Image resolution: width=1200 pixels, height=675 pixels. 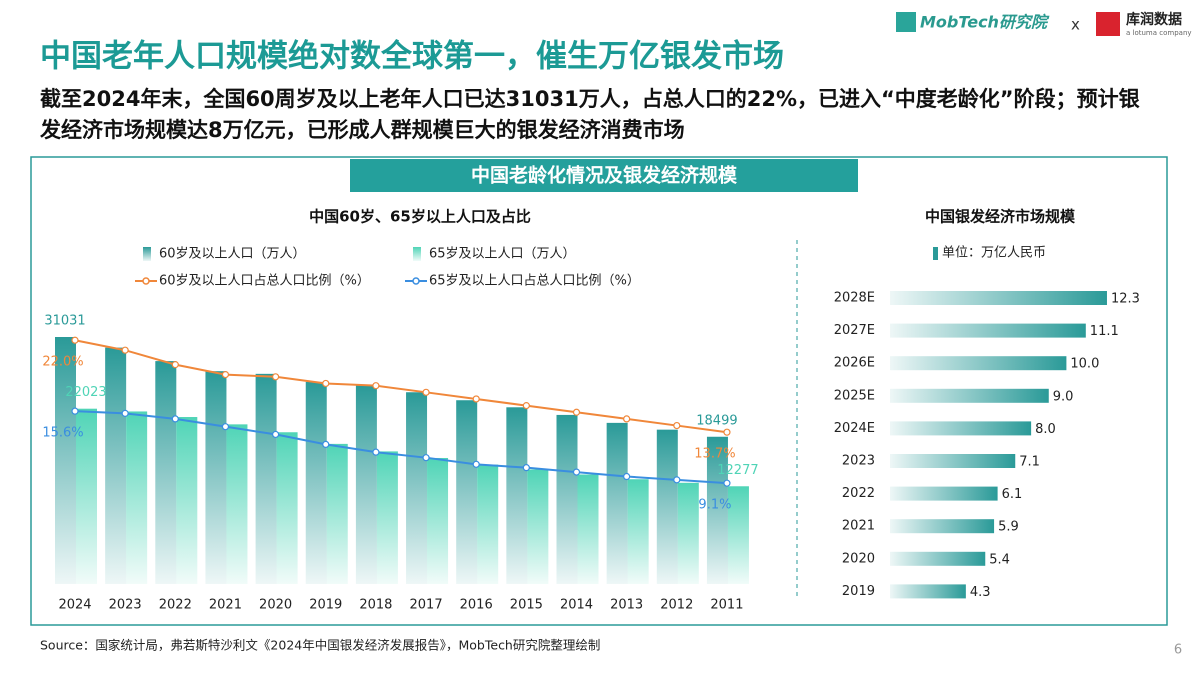 I want to click on data-label: 8.0, so click(x=1045, y=429).